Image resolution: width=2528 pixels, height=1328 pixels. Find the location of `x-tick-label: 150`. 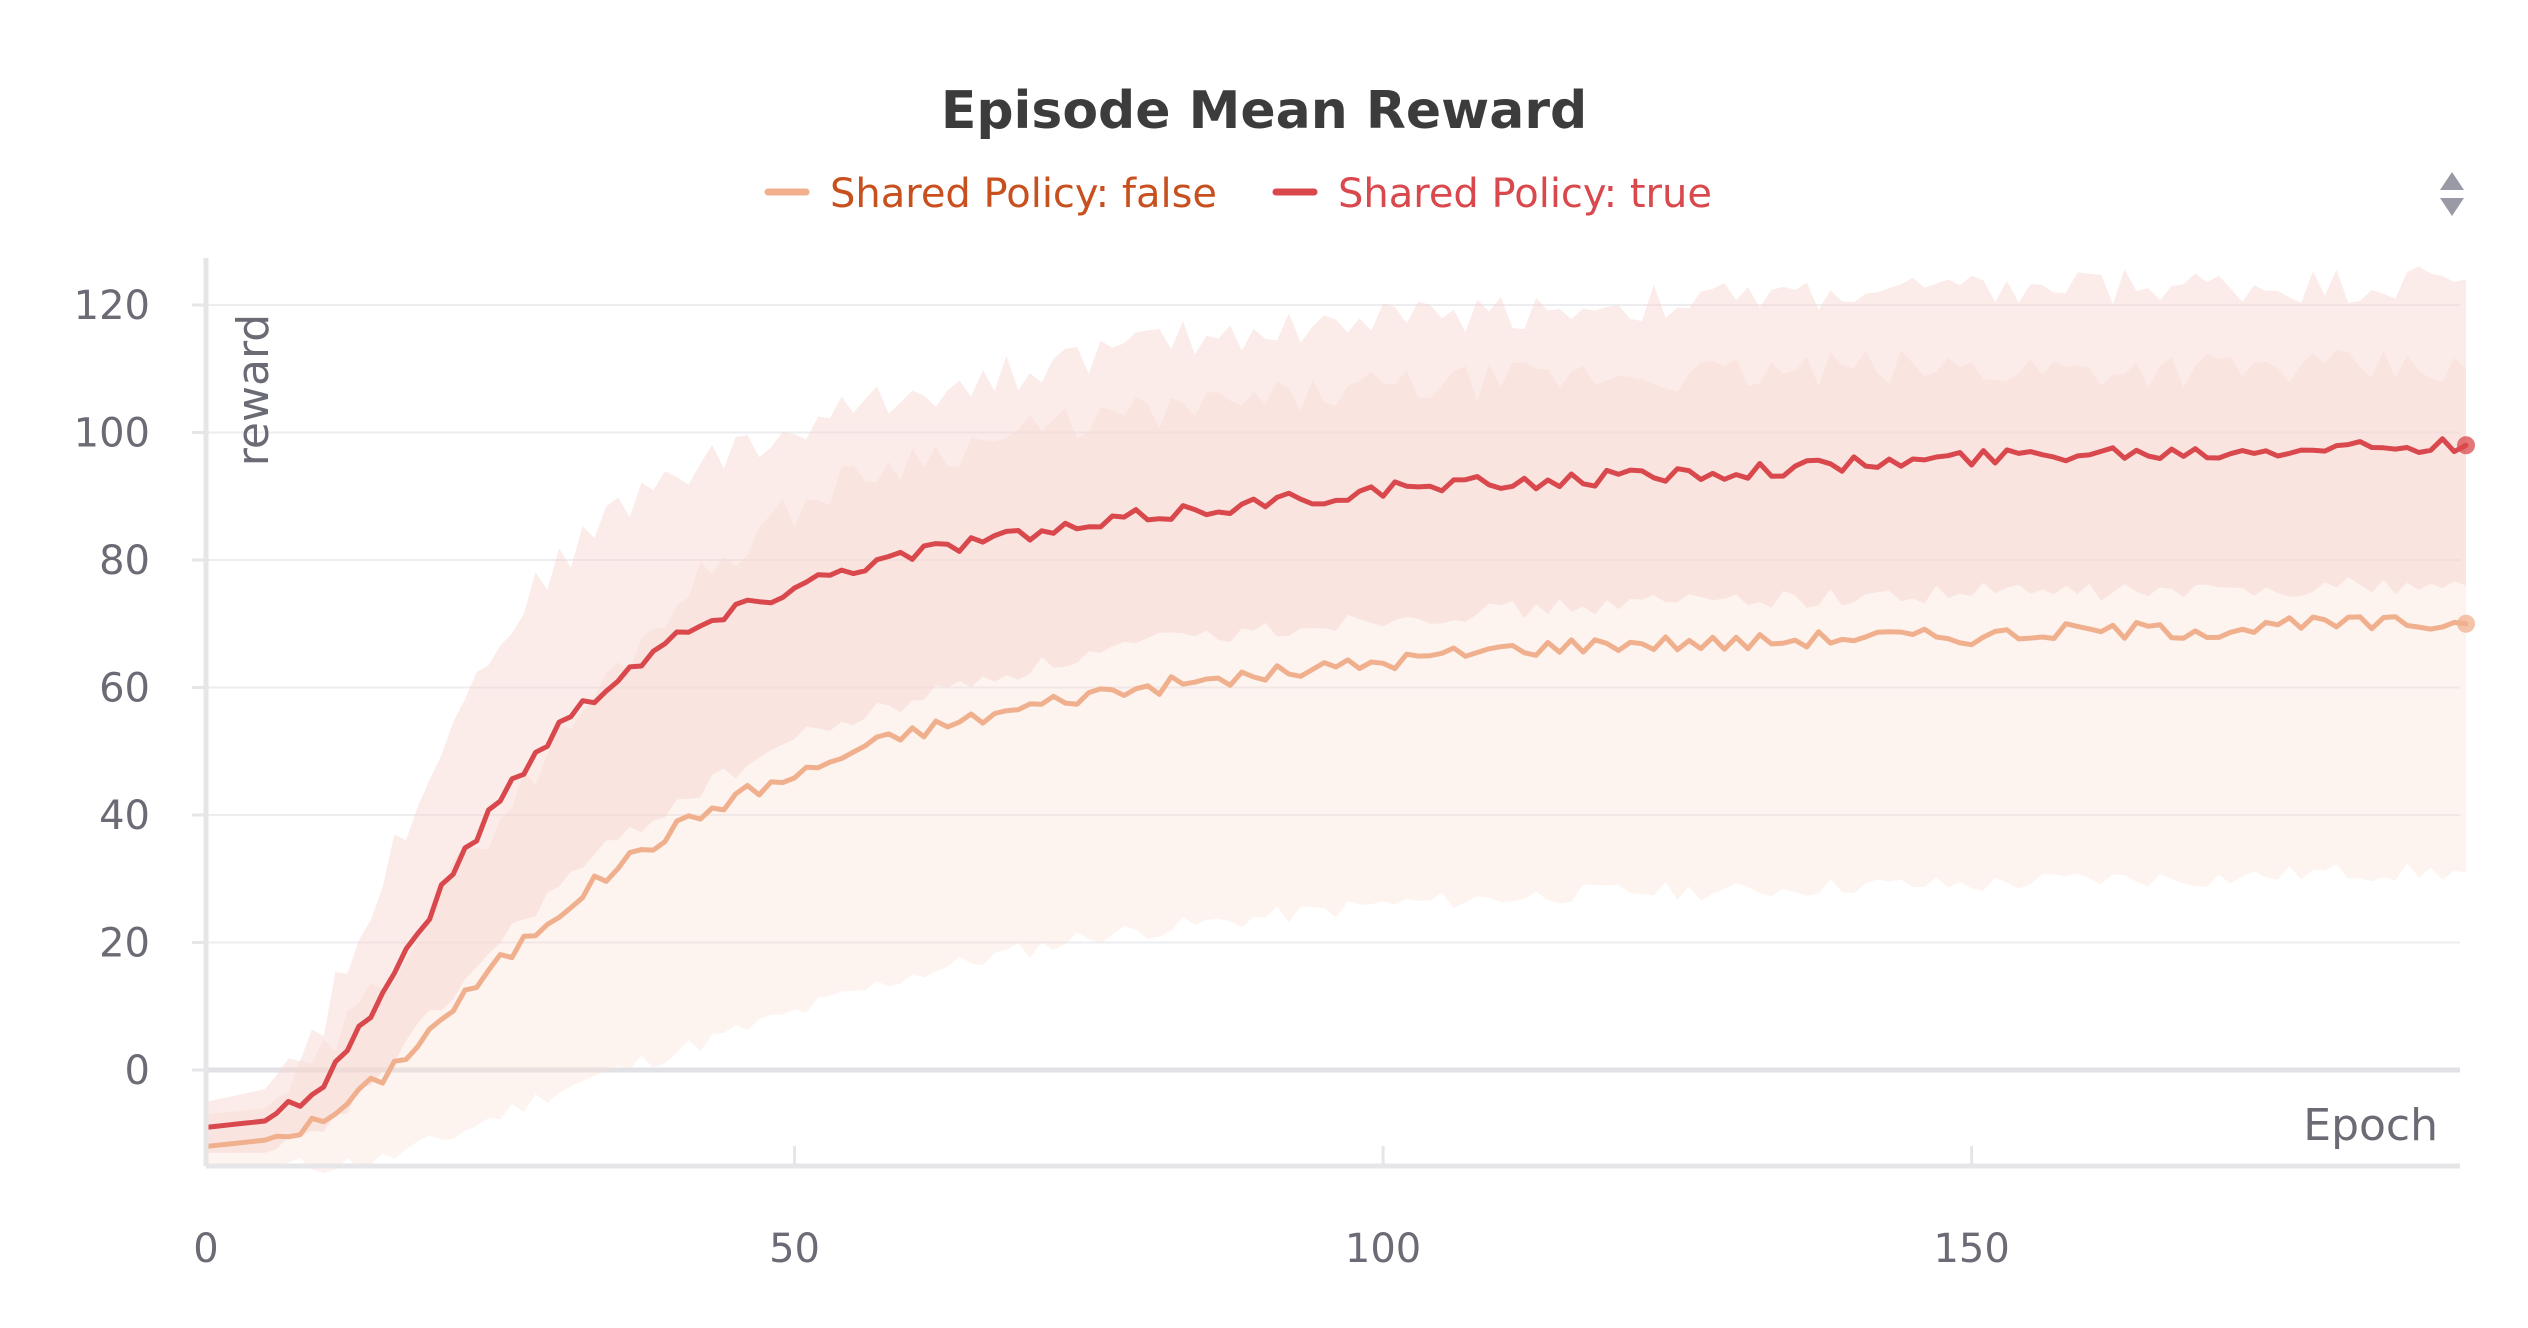

x-tick-label: 150 is located at coordinates (1971, 1249).